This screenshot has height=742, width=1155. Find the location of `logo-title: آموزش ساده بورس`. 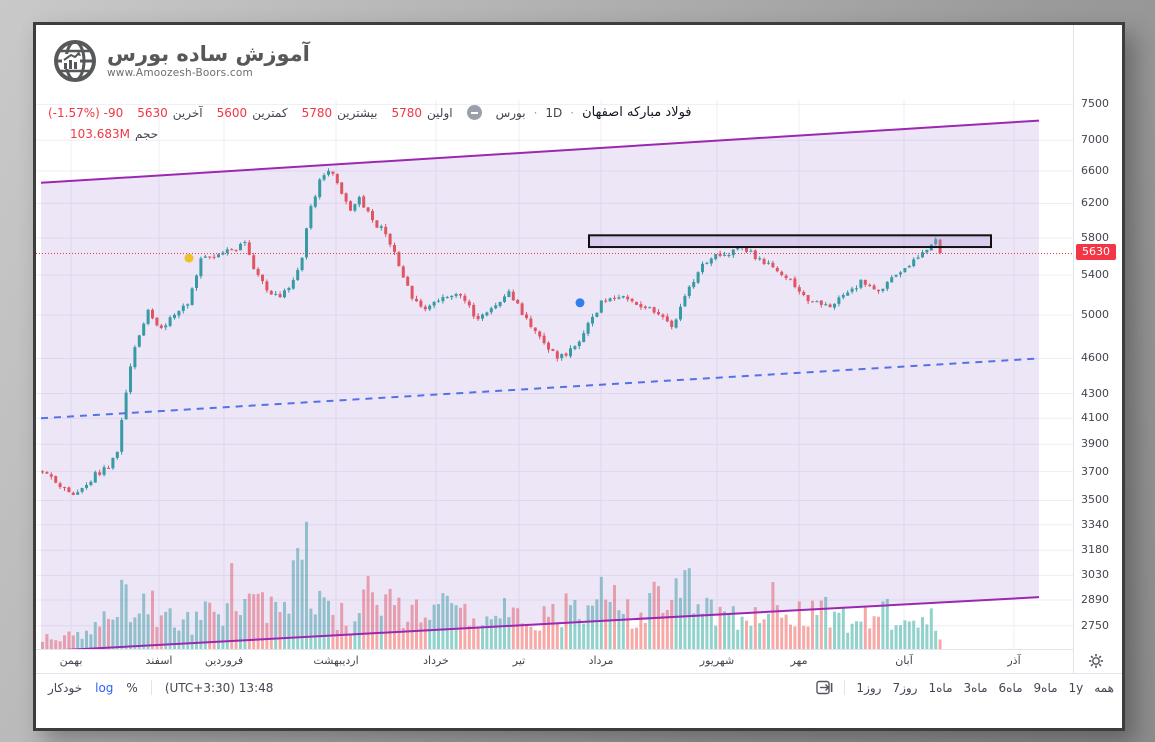

logo-title: آموزش ساده بورس is located at coordinates (208, 53).